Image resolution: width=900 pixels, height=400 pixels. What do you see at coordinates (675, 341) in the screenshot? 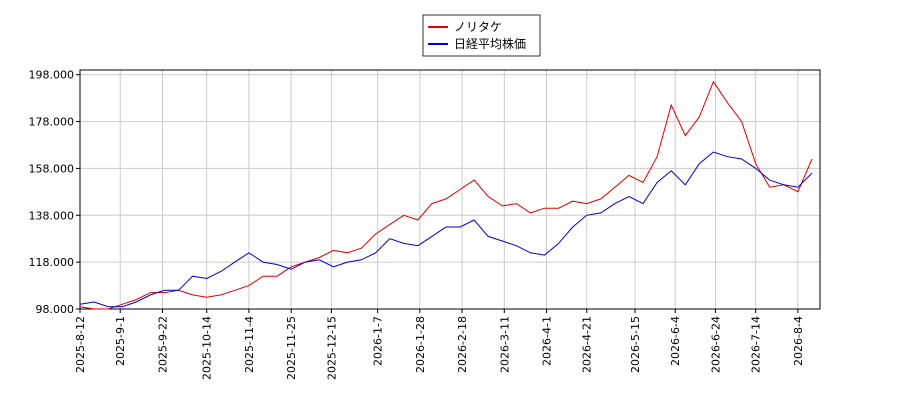
I see `x-tick-label: 2026-6-4` at bounding box center [675, 341].